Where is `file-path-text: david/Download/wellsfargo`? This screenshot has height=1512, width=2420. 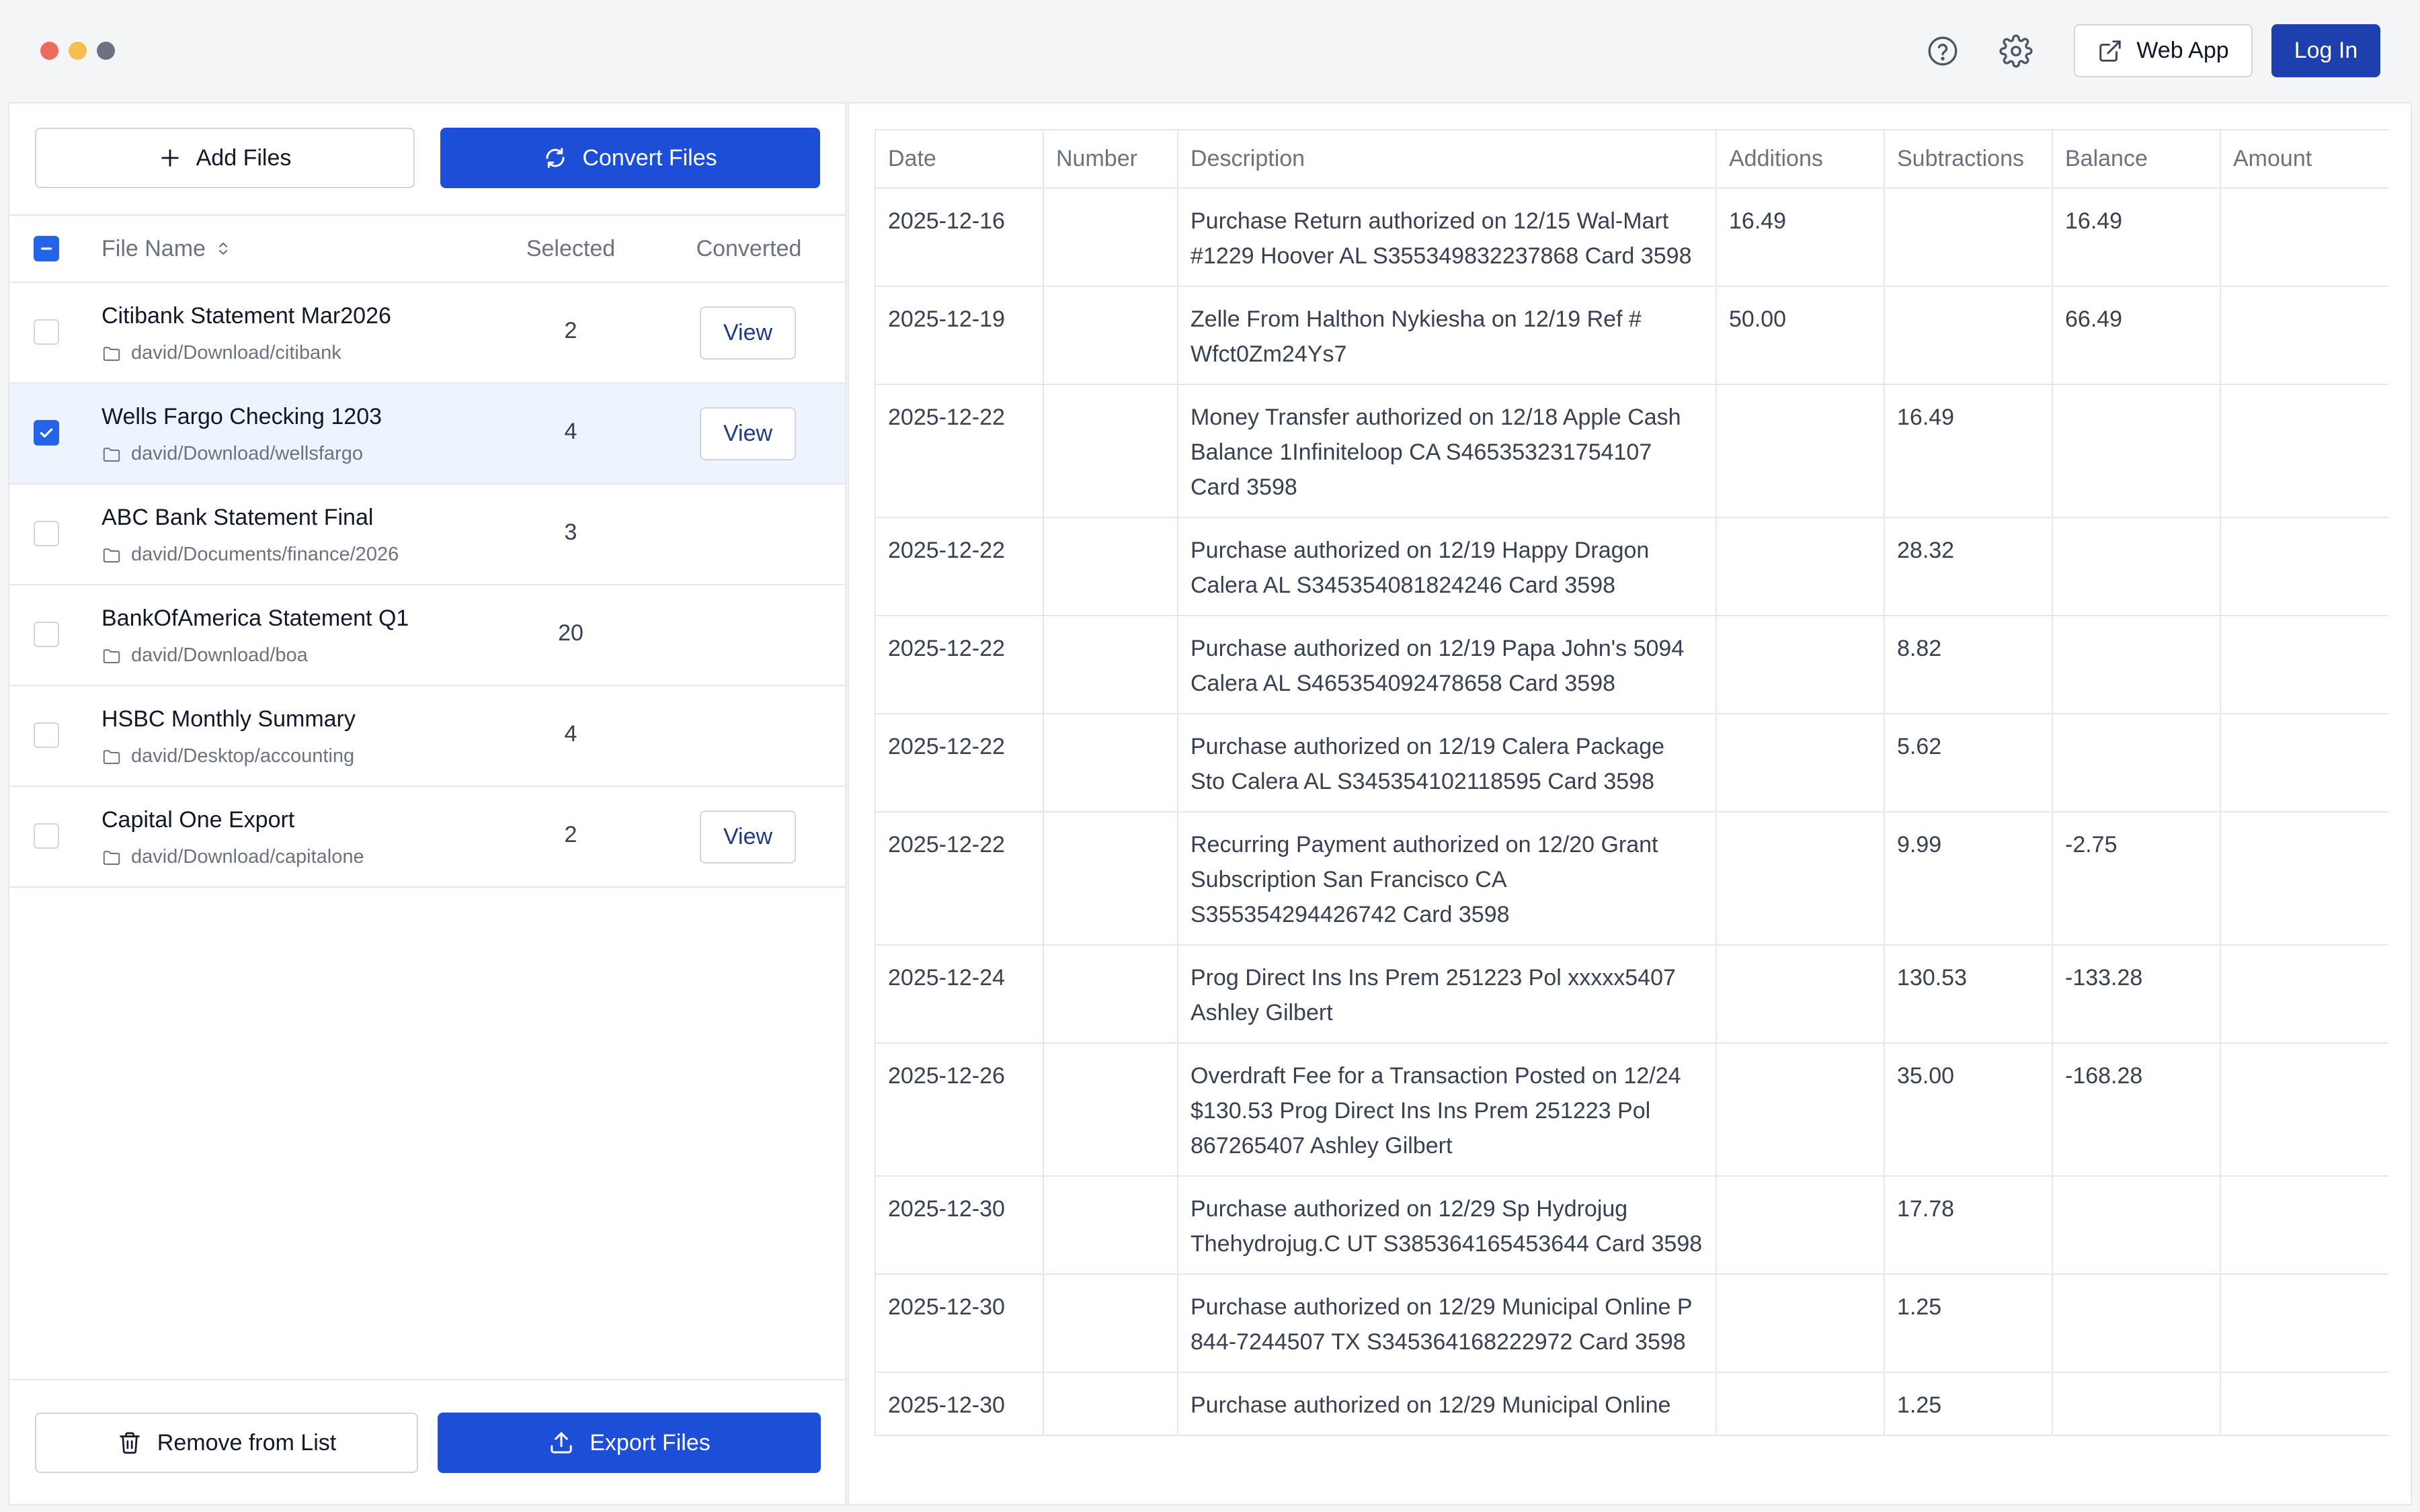 file-path-text: david/Download/wellsfargo is located at coordinates (247, 454).